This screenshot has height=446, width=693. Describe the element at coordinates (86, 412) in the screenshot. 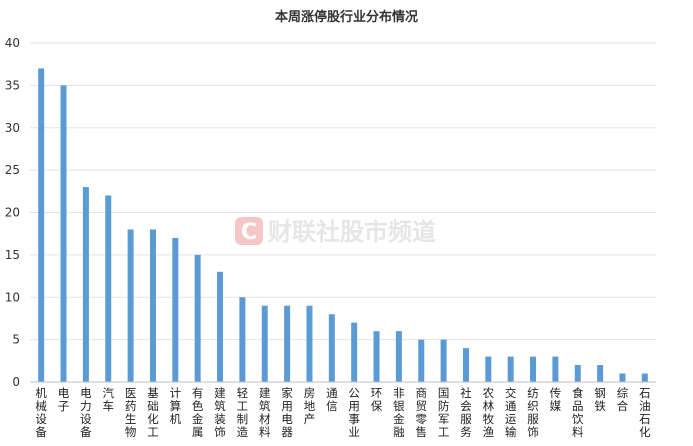

I see `x-tick-label: 电力设备` at that location.